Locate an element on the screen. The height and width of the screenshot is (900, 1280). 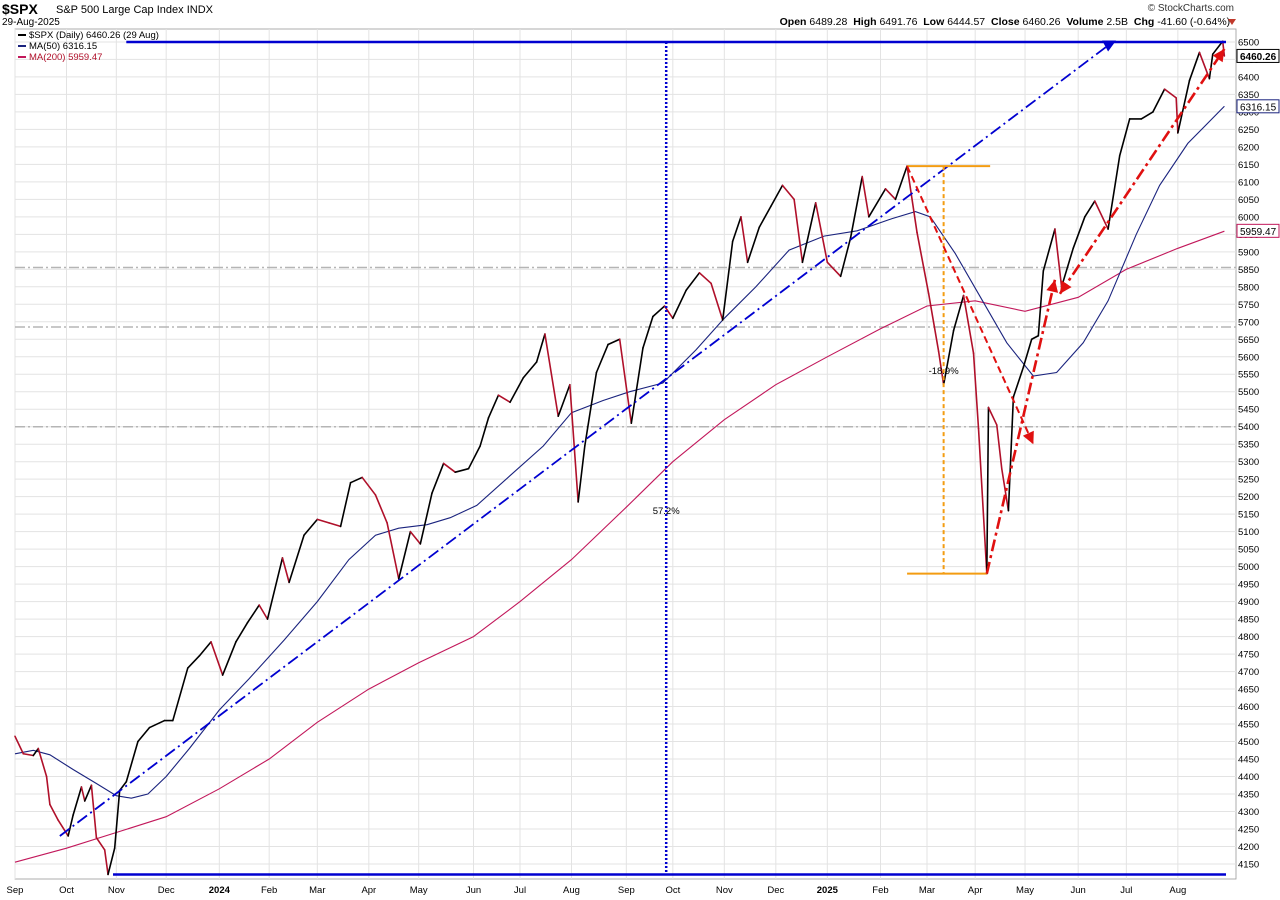
legend-price: $SPX (Daily) 6460.26 (29 Aug) is located at coordinates (88, 35).